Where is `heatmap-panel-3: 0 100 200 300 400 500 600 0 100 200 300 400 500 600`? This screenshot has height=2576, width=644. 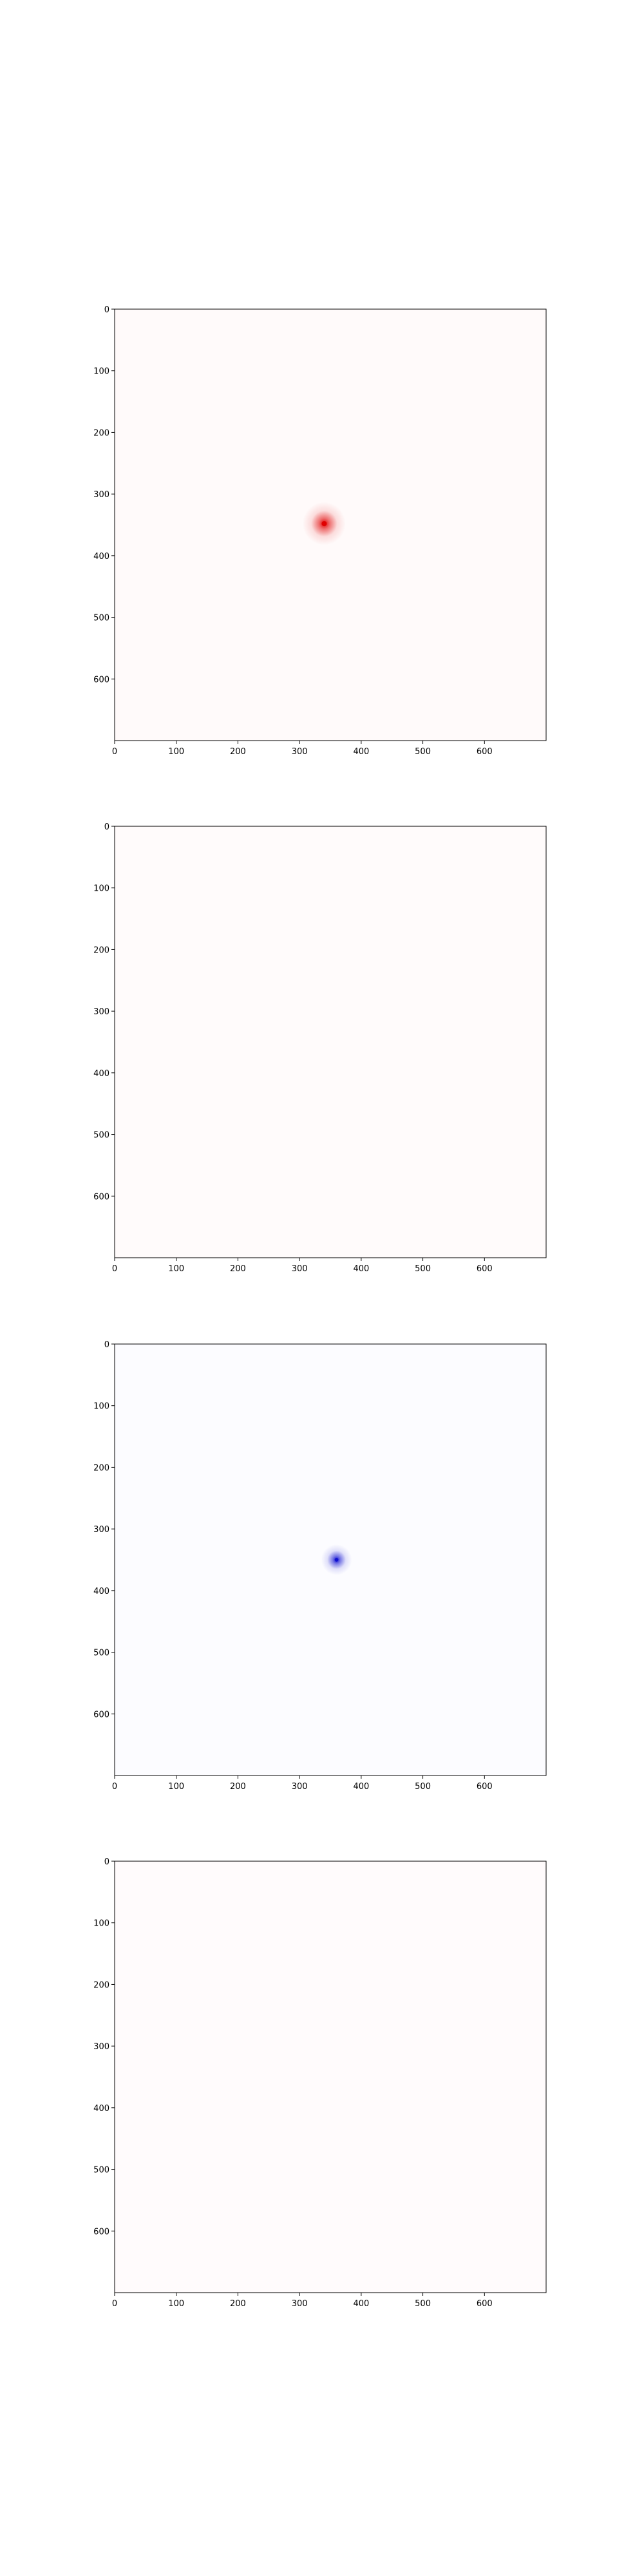
heatmap-panel-3: 0 100 200 300 400 500 600 0 100 200 300 400 500 600 is located at coordinates (320, 1566).